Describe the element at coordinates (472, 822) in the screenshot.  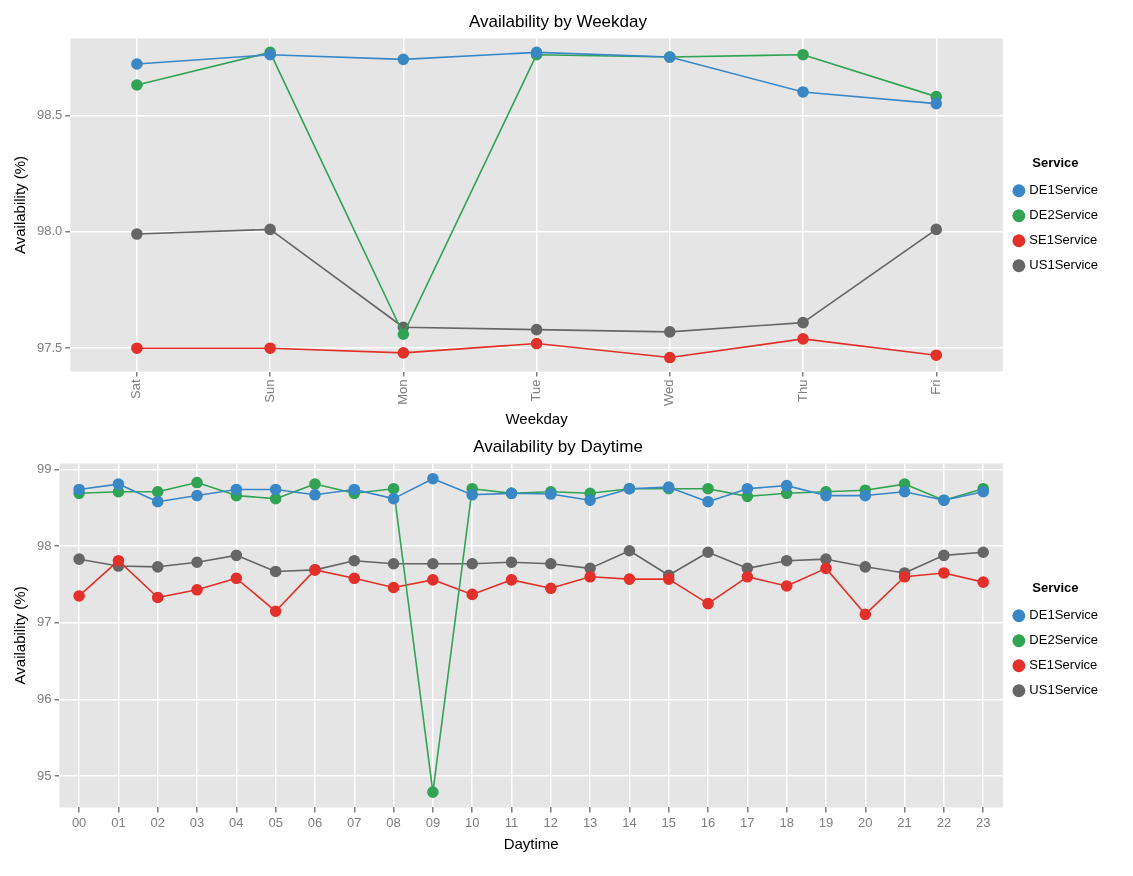
I see `x-tick-label: 10` at that location.